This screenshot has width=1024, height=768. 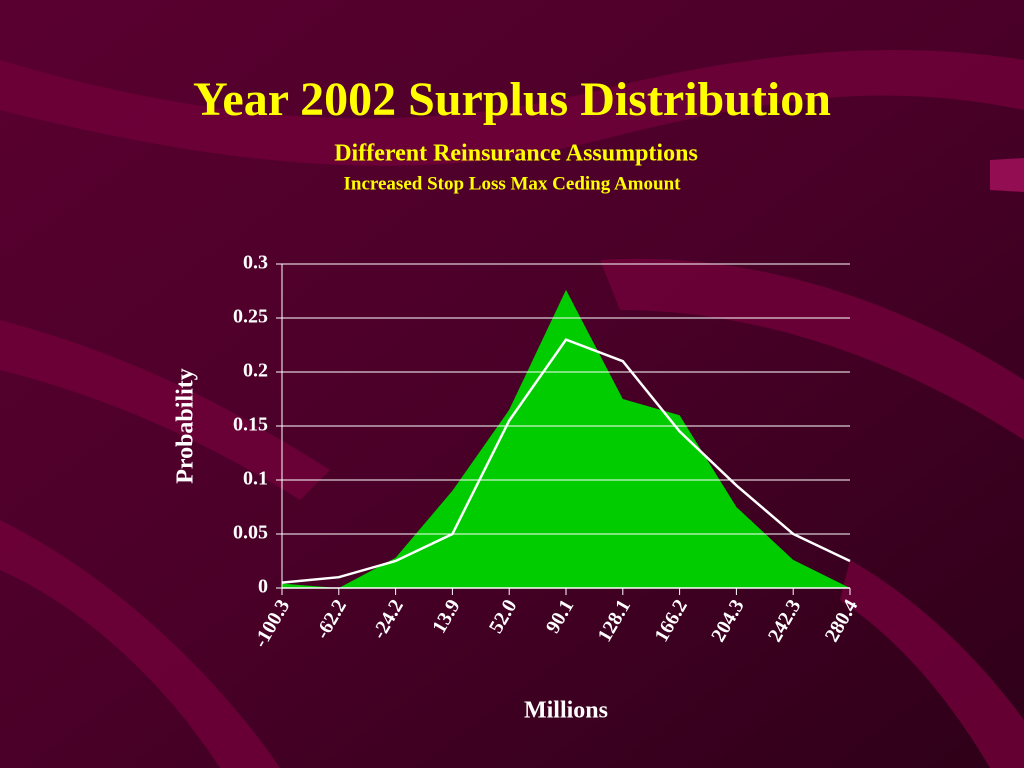 I want to click on y-tick-label: 0.1, so click(x=255, y=479).